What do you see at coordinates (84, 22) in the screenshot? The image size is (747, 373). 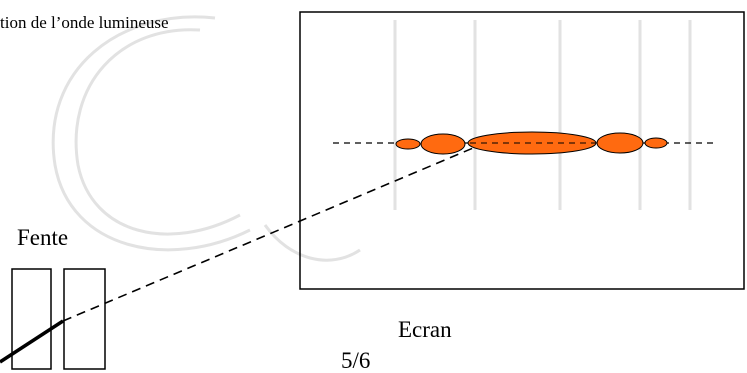 I see `wave-caption: tion de l’onde lumineuse` at bounding box center [84, 22].